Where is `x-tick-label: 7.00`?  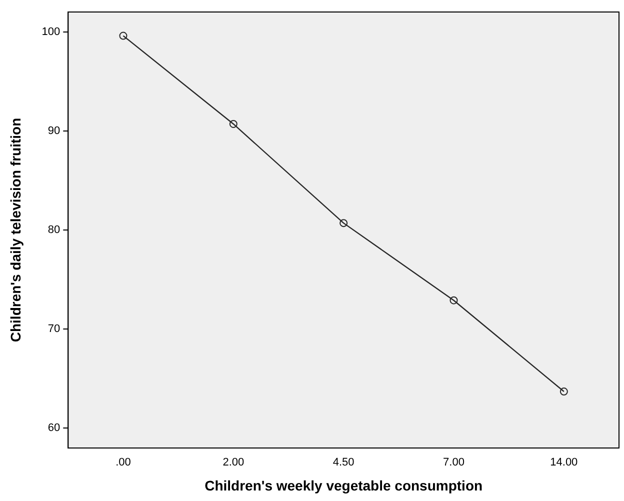
x-tick-label: 7.00 is located at coordinates (453, 462).